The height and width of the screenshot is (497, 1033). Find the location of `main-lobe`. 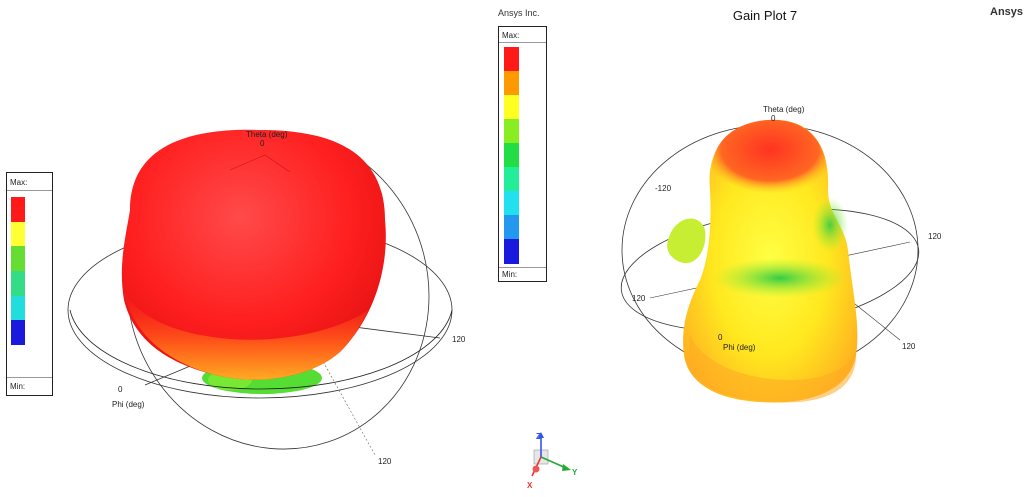

main-lobe is located at coordinates (253, 254).